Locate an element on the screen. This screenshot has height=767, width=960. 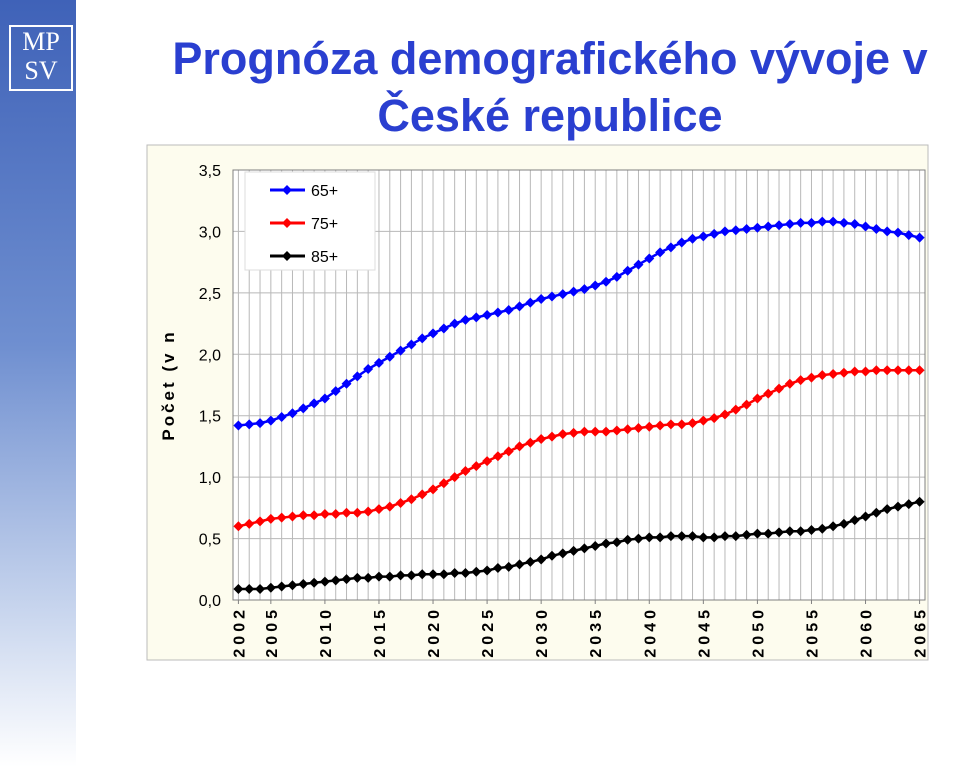
x-tick-label: 2030 is located at coordinates (542, 632).